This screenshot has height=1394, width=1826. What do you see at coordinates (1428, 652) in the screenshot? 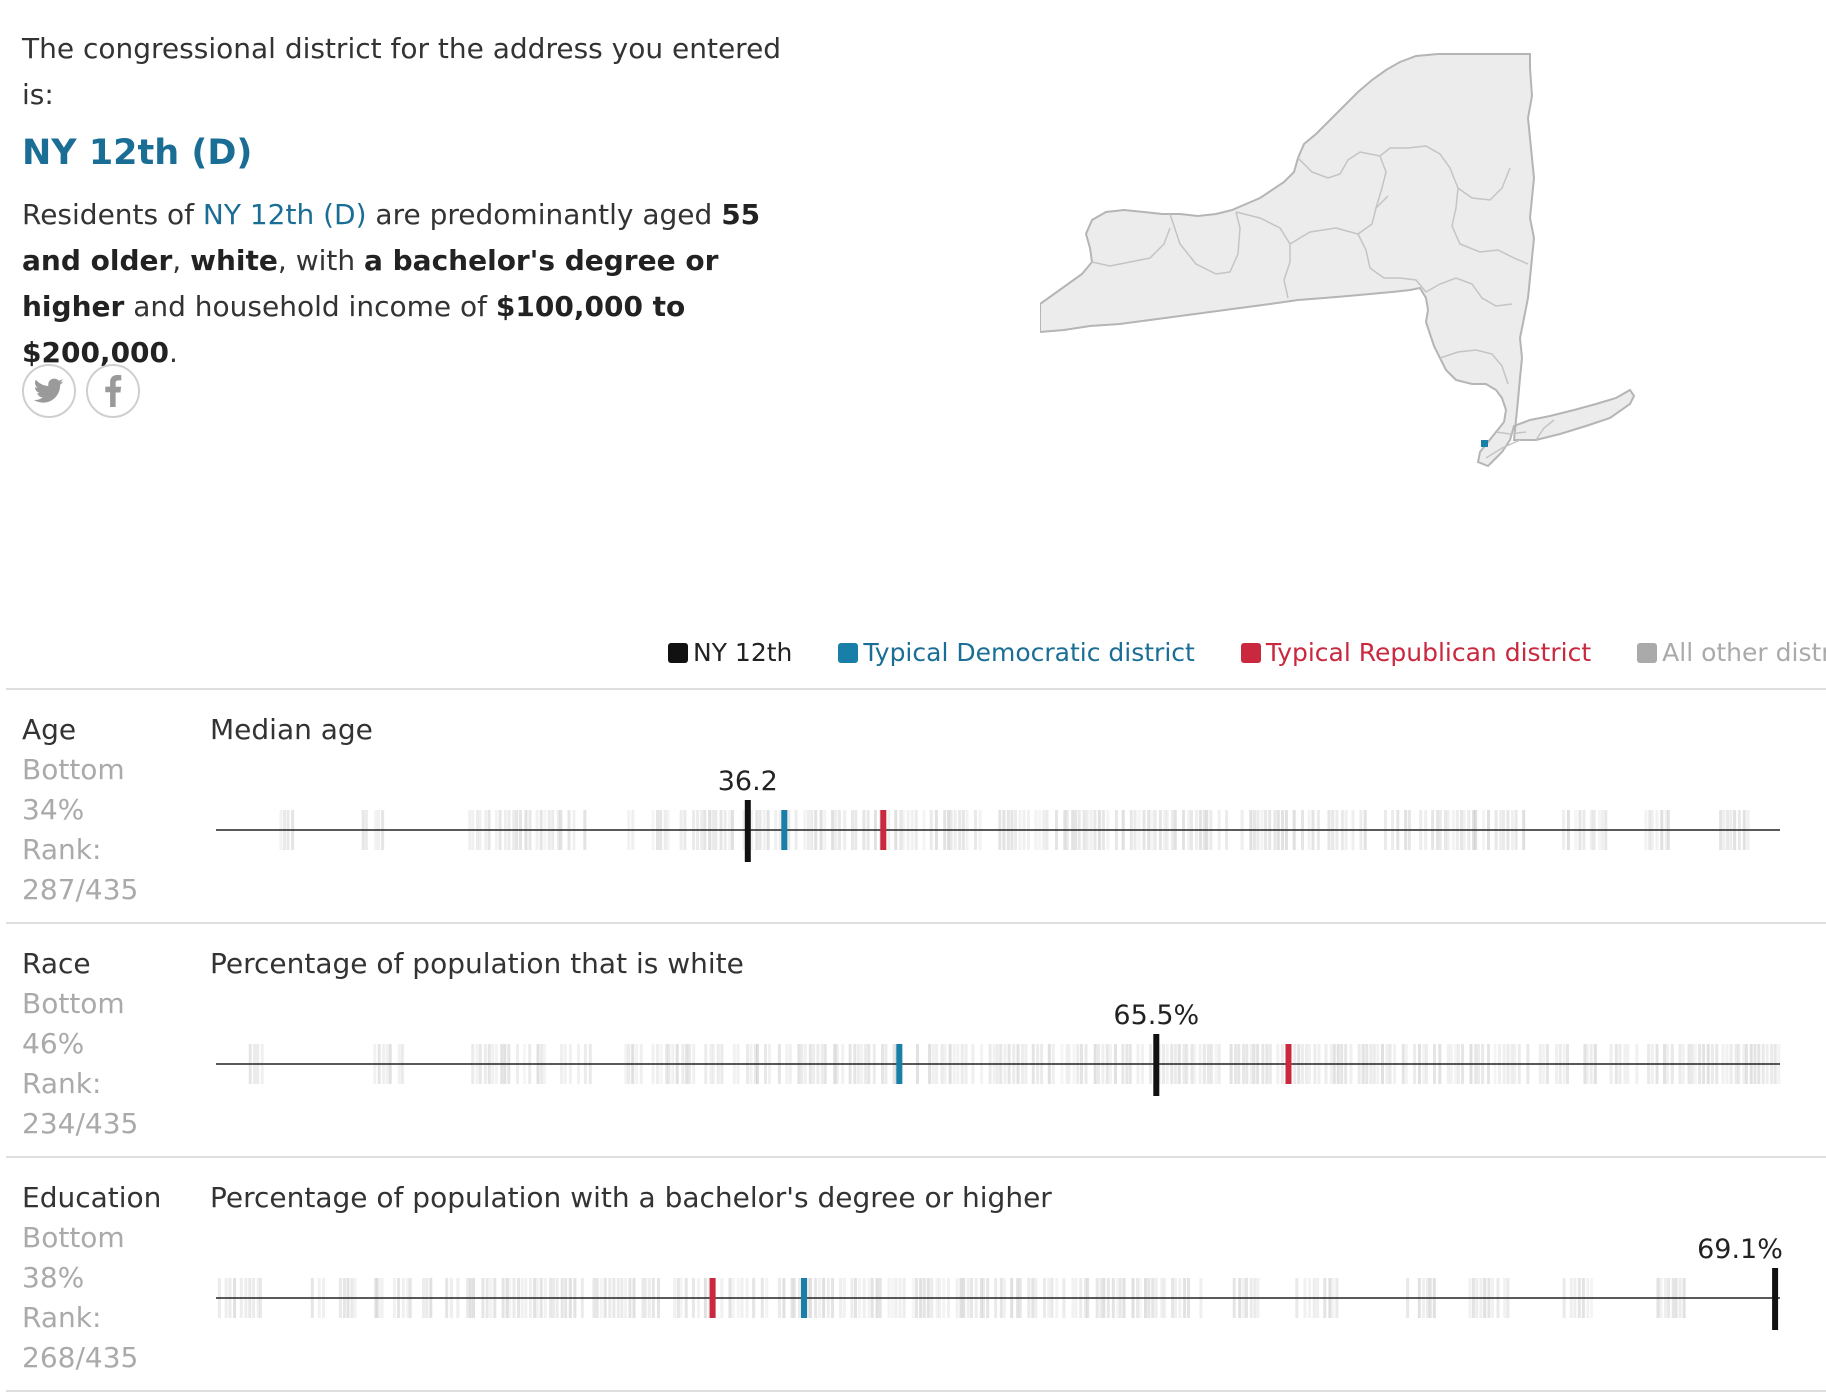
I see `legend-label: Typical Republican district` at bounding box center [1428, 652].